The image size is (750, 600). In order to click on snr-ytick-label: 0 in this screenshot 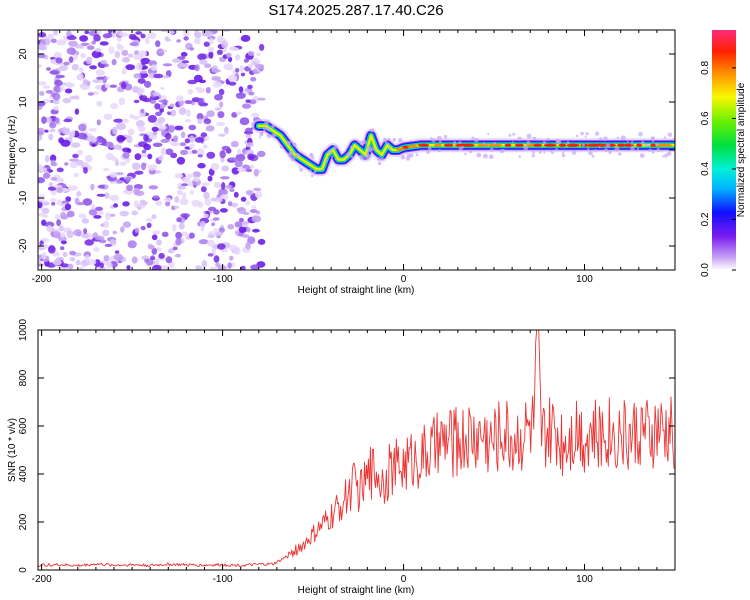, I will do `click(23, 570)`.